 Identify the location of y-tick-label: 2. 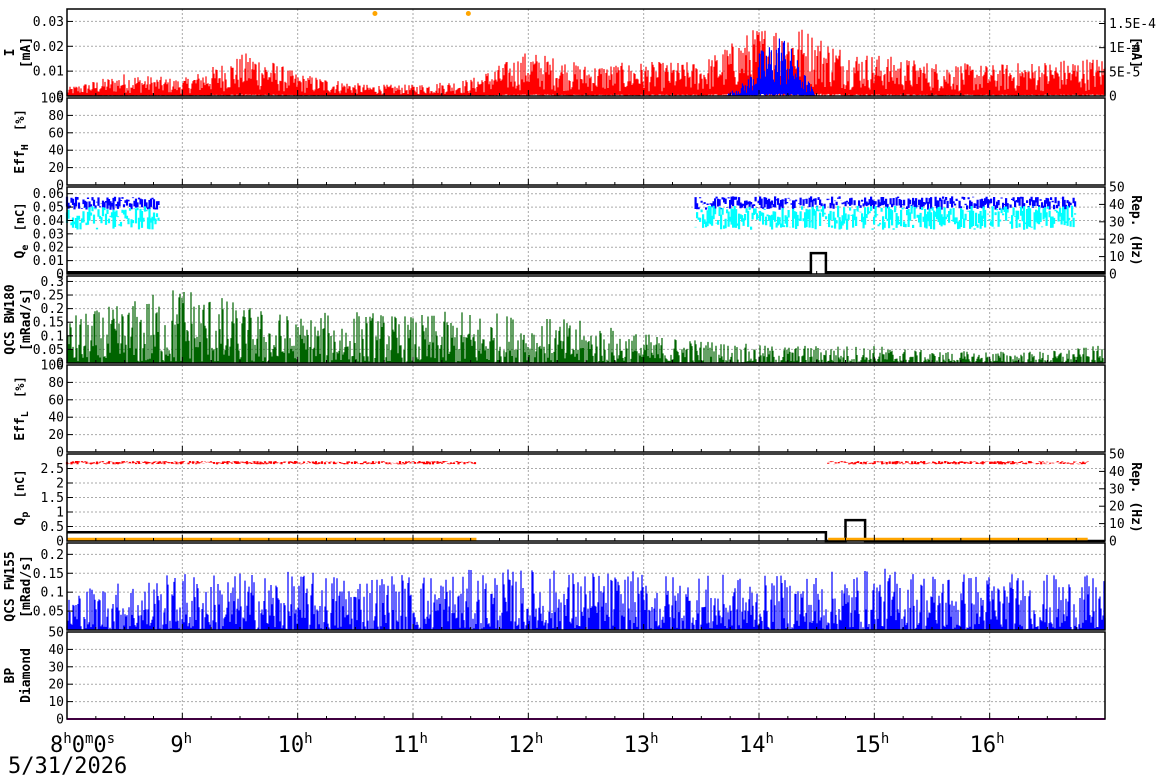
(60, 484).